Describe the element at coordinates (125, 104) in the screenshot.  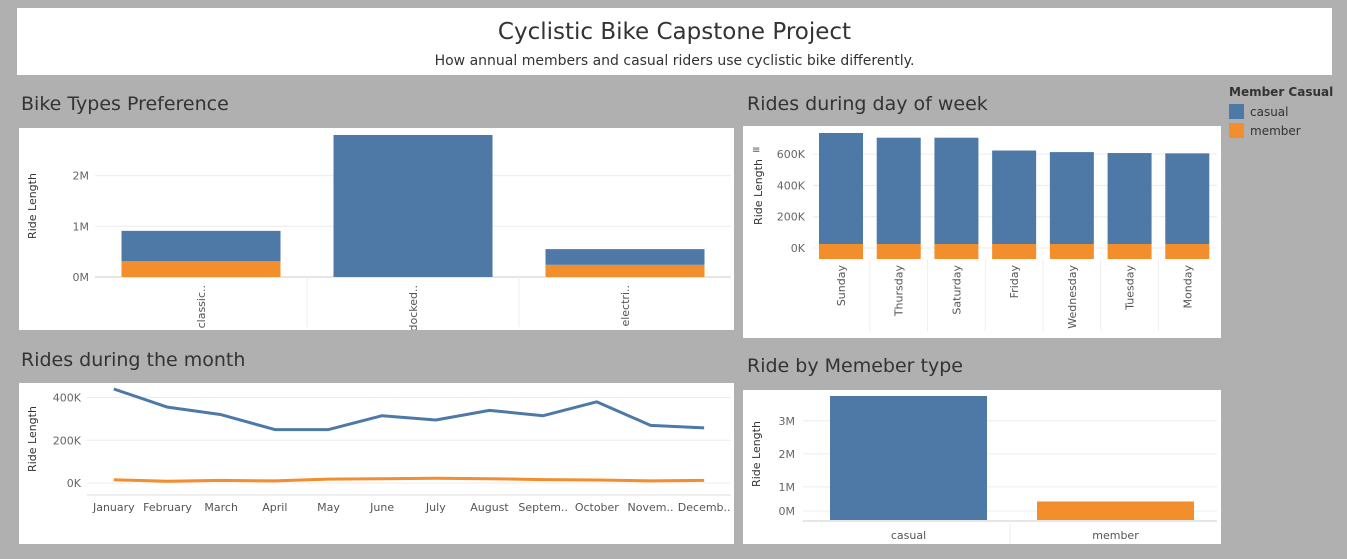
I see `bike-types-title: Bike Types Preference` at that location.